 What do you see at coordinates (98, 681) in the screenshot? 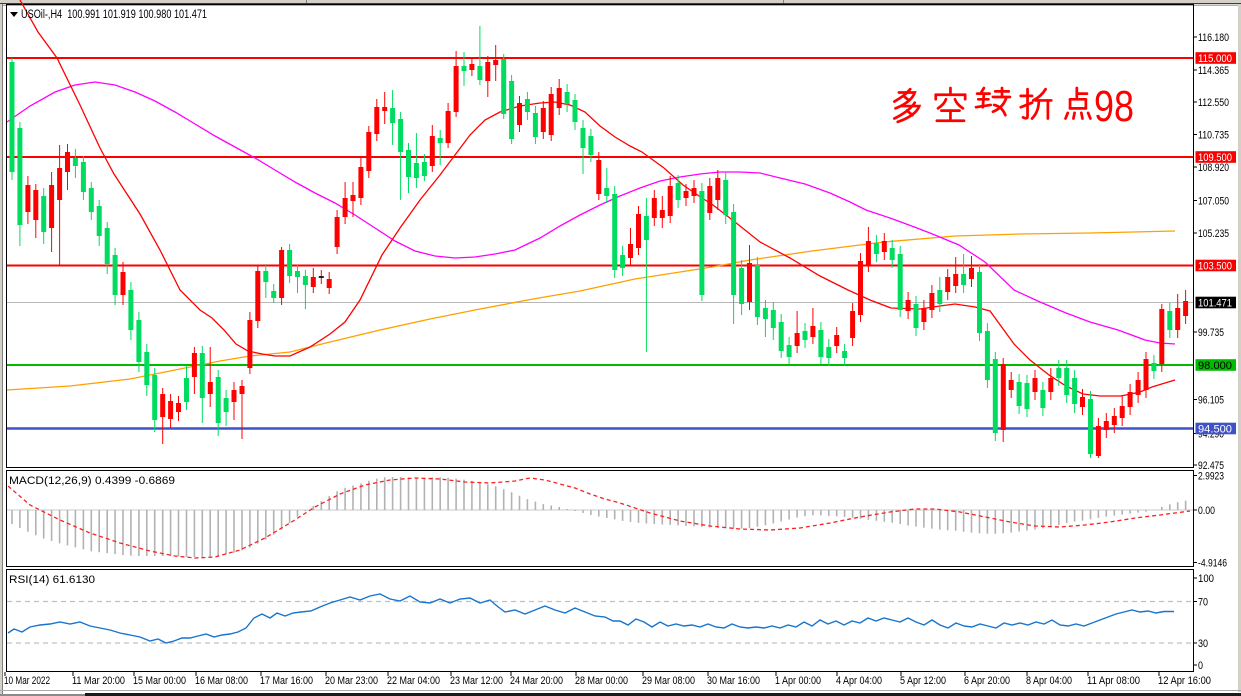
I see `svg-text: 11 Mar 20:00` at bounding box center [98, 681].